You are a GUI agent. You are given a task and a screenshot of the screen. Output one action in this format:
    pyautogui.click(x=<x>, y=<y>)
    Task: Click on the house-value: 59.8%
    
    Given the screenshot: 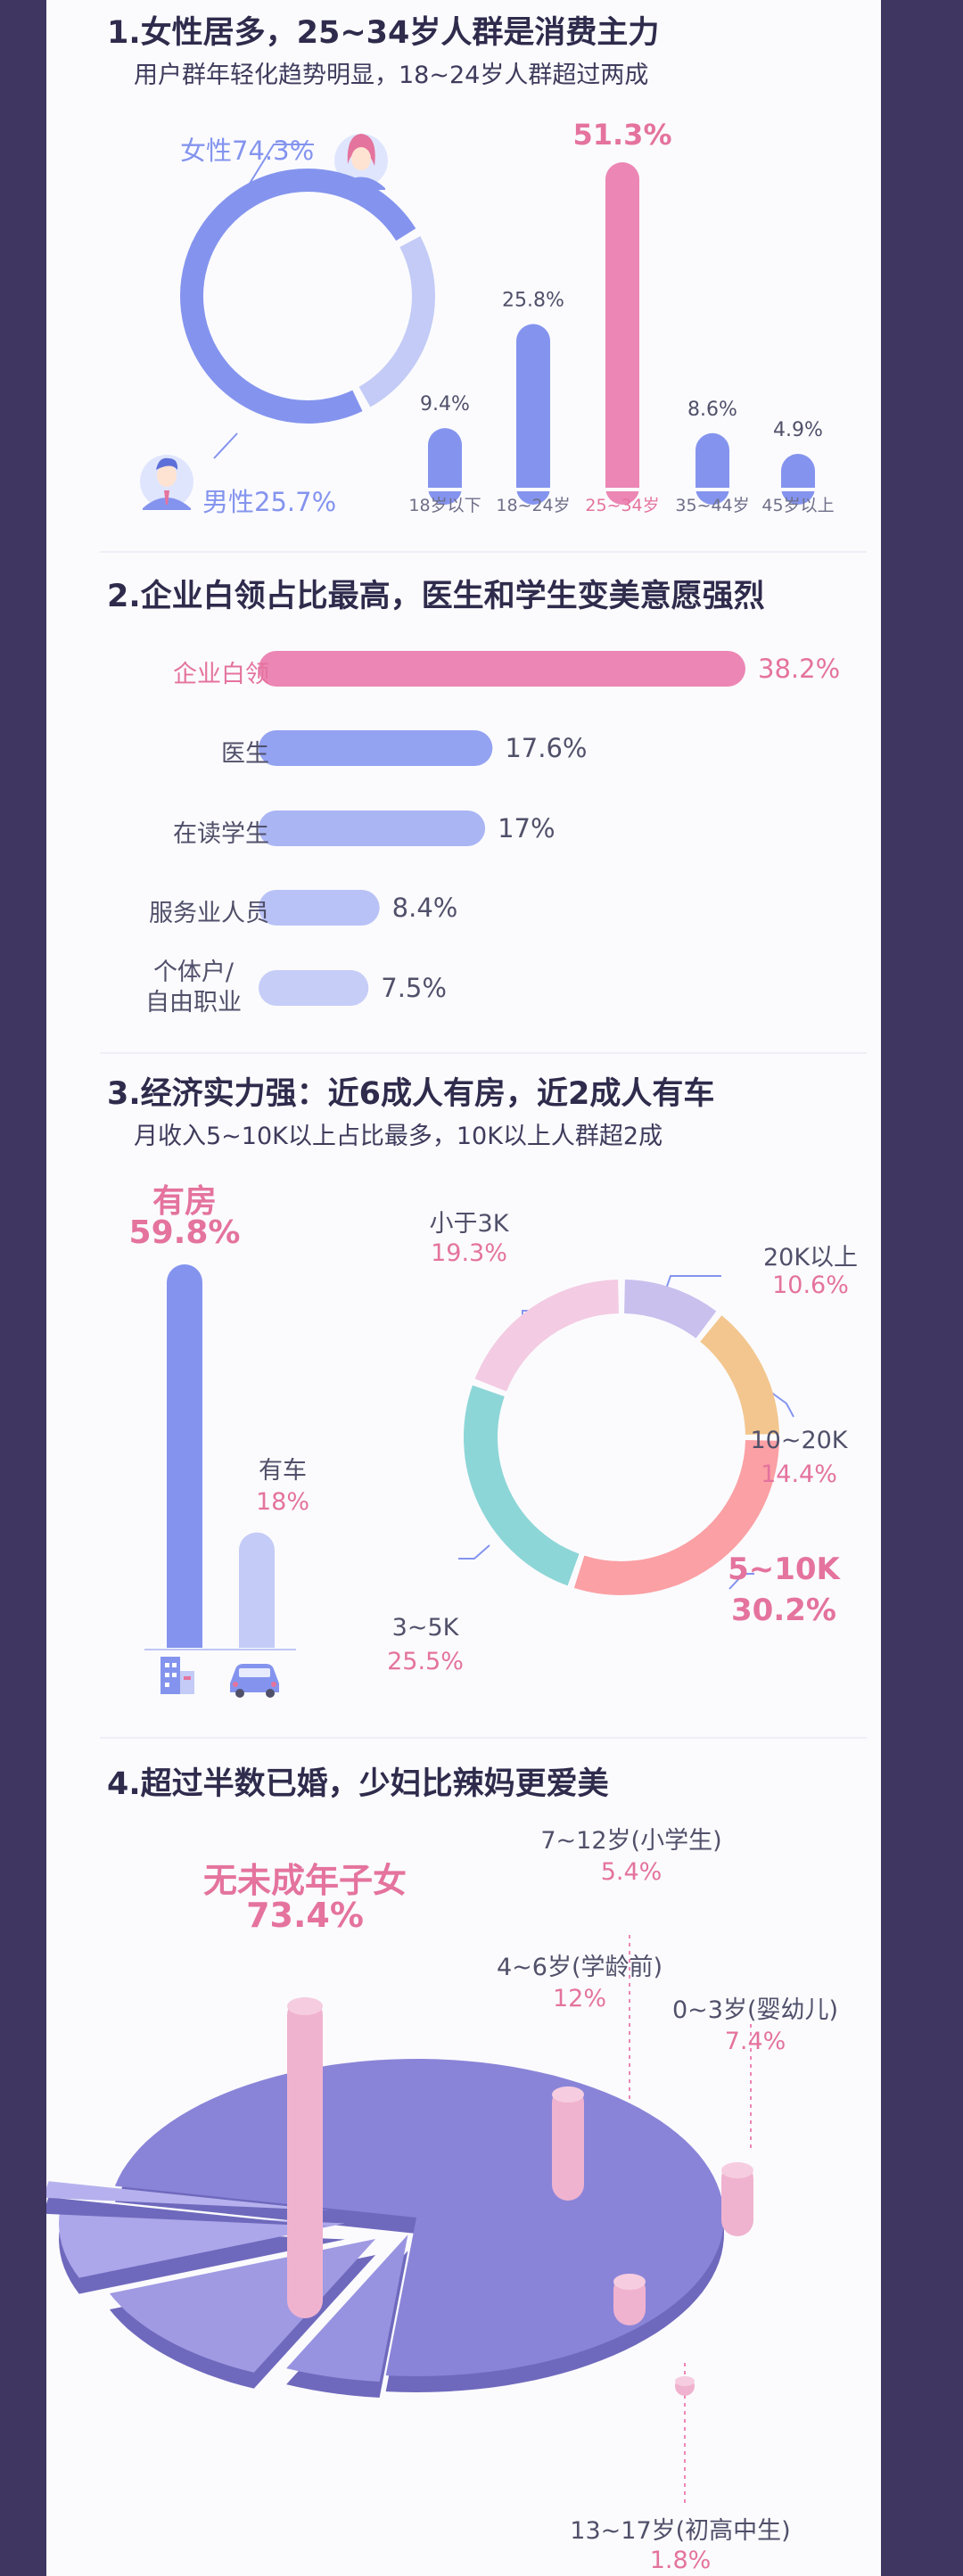 What is the action you would take?
    pyautogui.click(x=184, y=1232)
    